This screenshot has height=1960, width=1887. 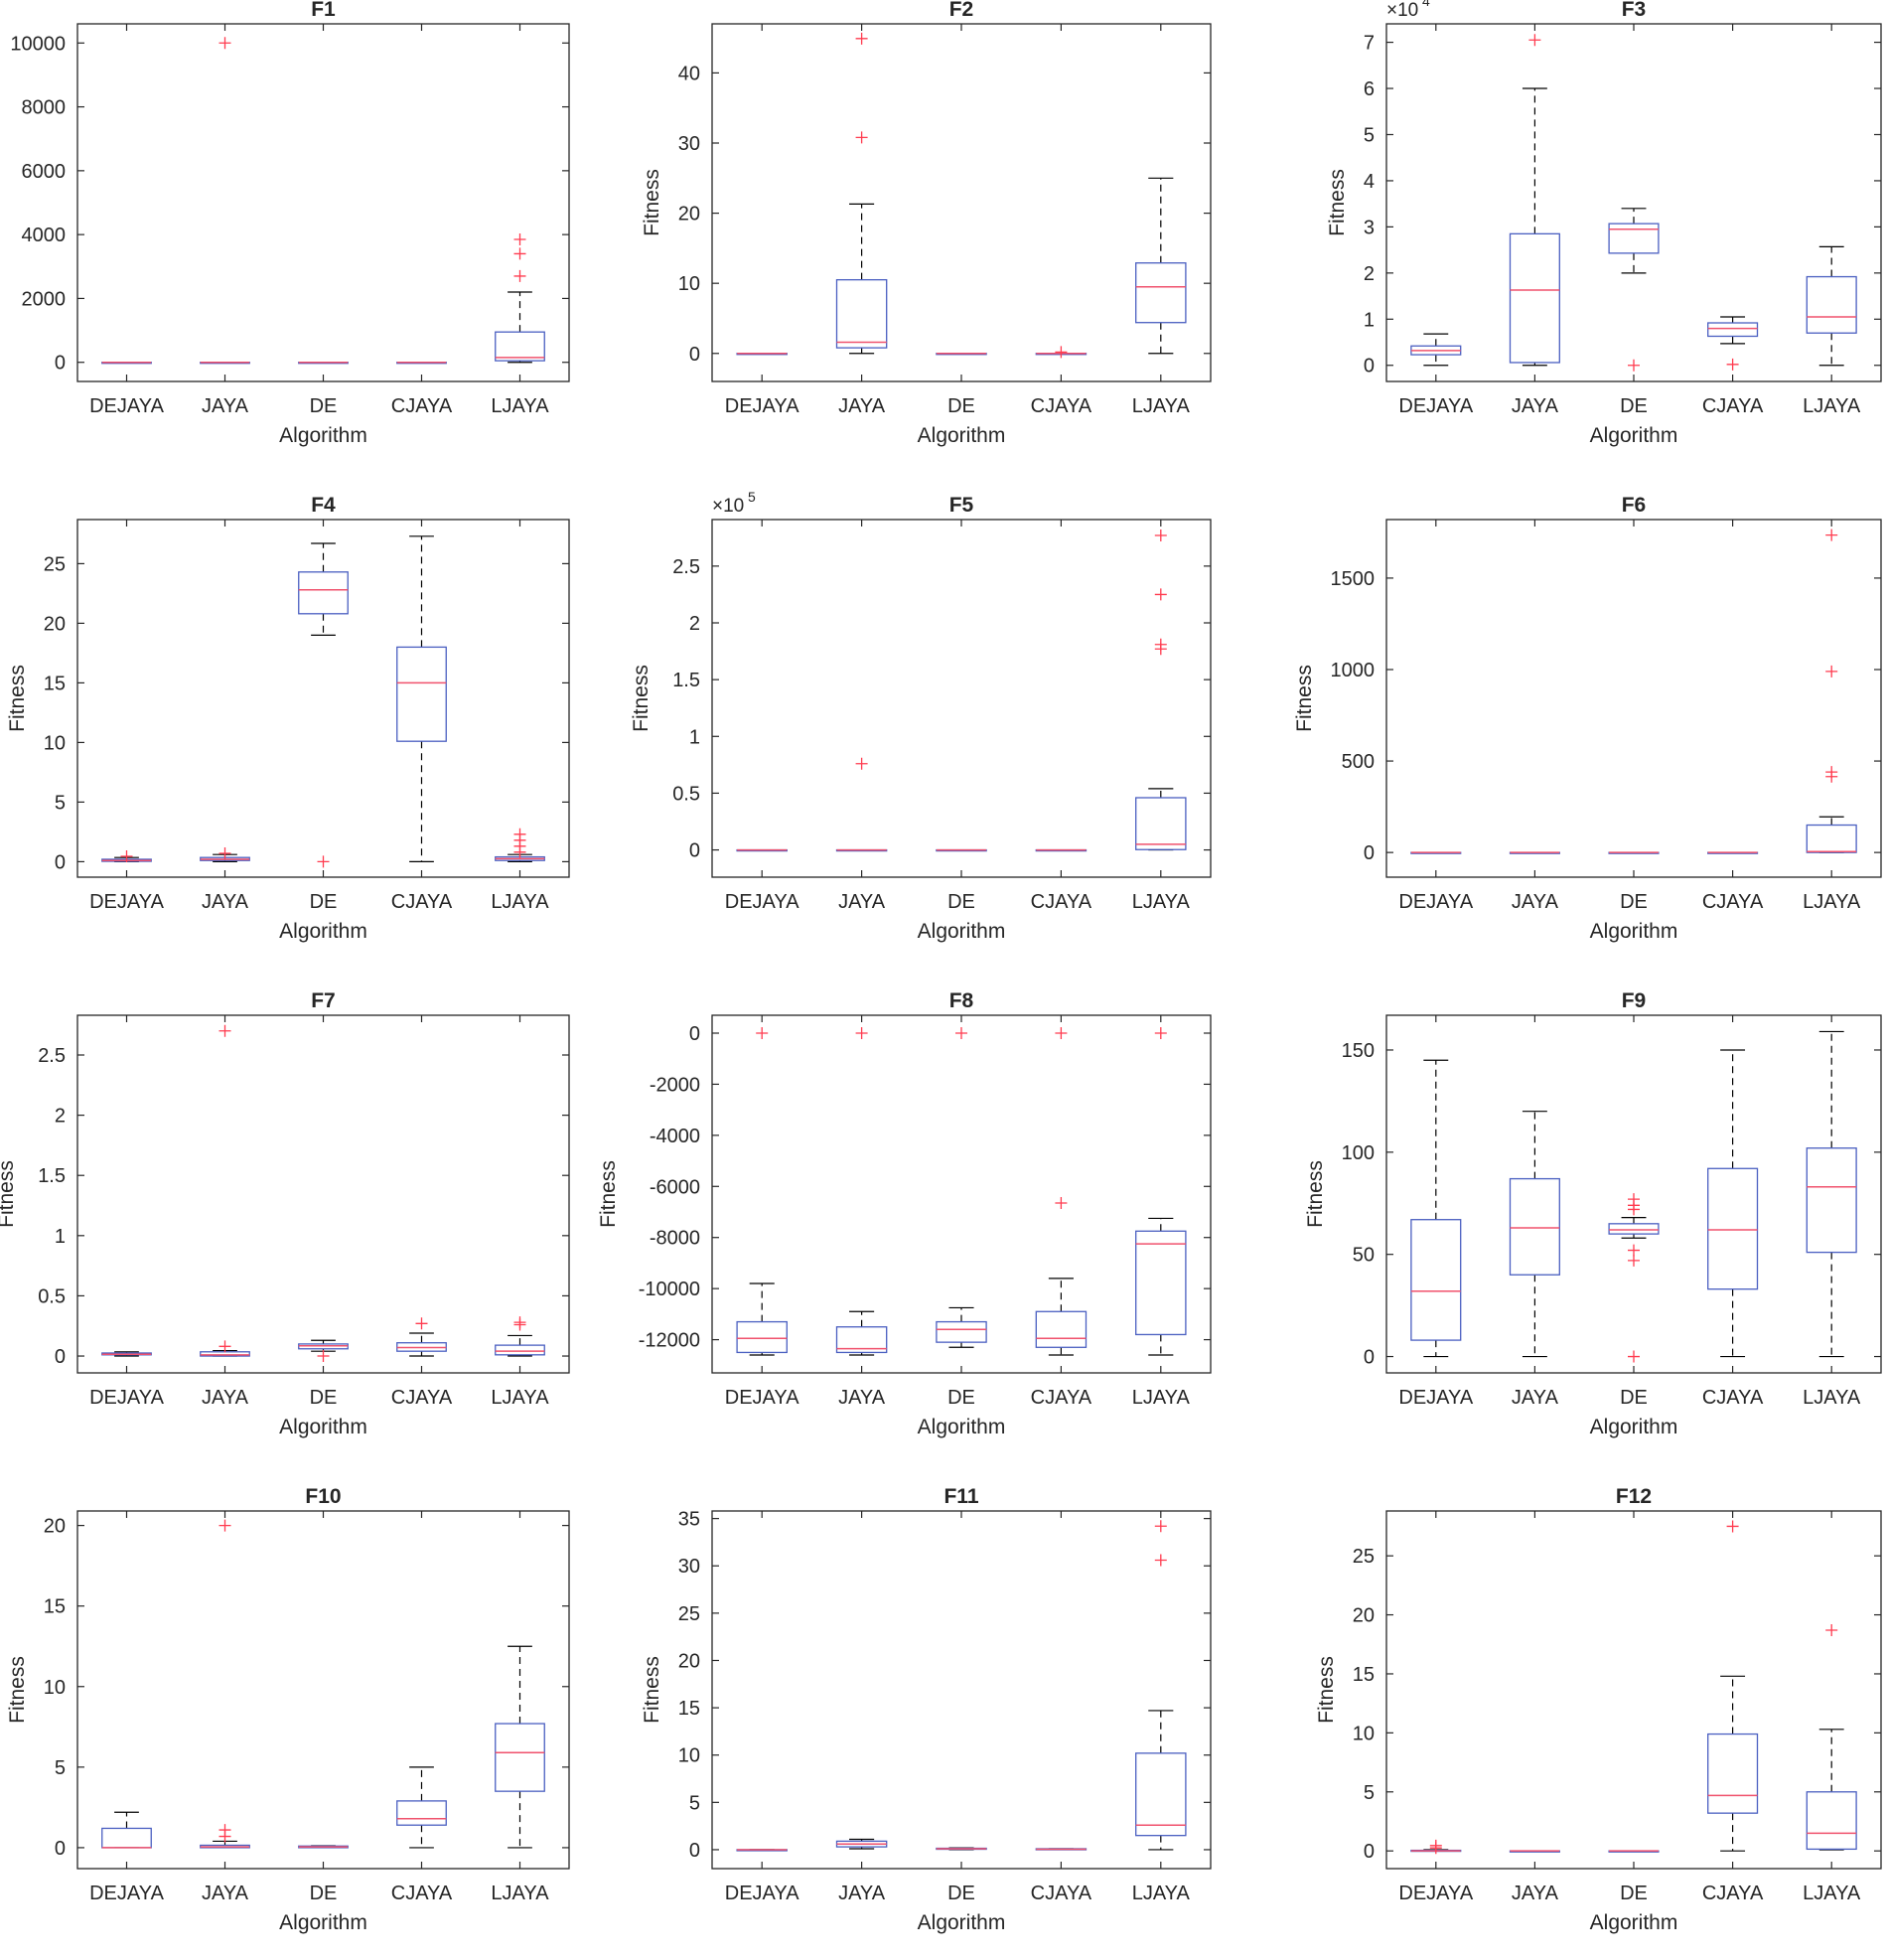 What do you see at coordinates (1364, 1256) in the screenshot?
I see `y-tick-label: 50` at bounding box center [1364, 1256].